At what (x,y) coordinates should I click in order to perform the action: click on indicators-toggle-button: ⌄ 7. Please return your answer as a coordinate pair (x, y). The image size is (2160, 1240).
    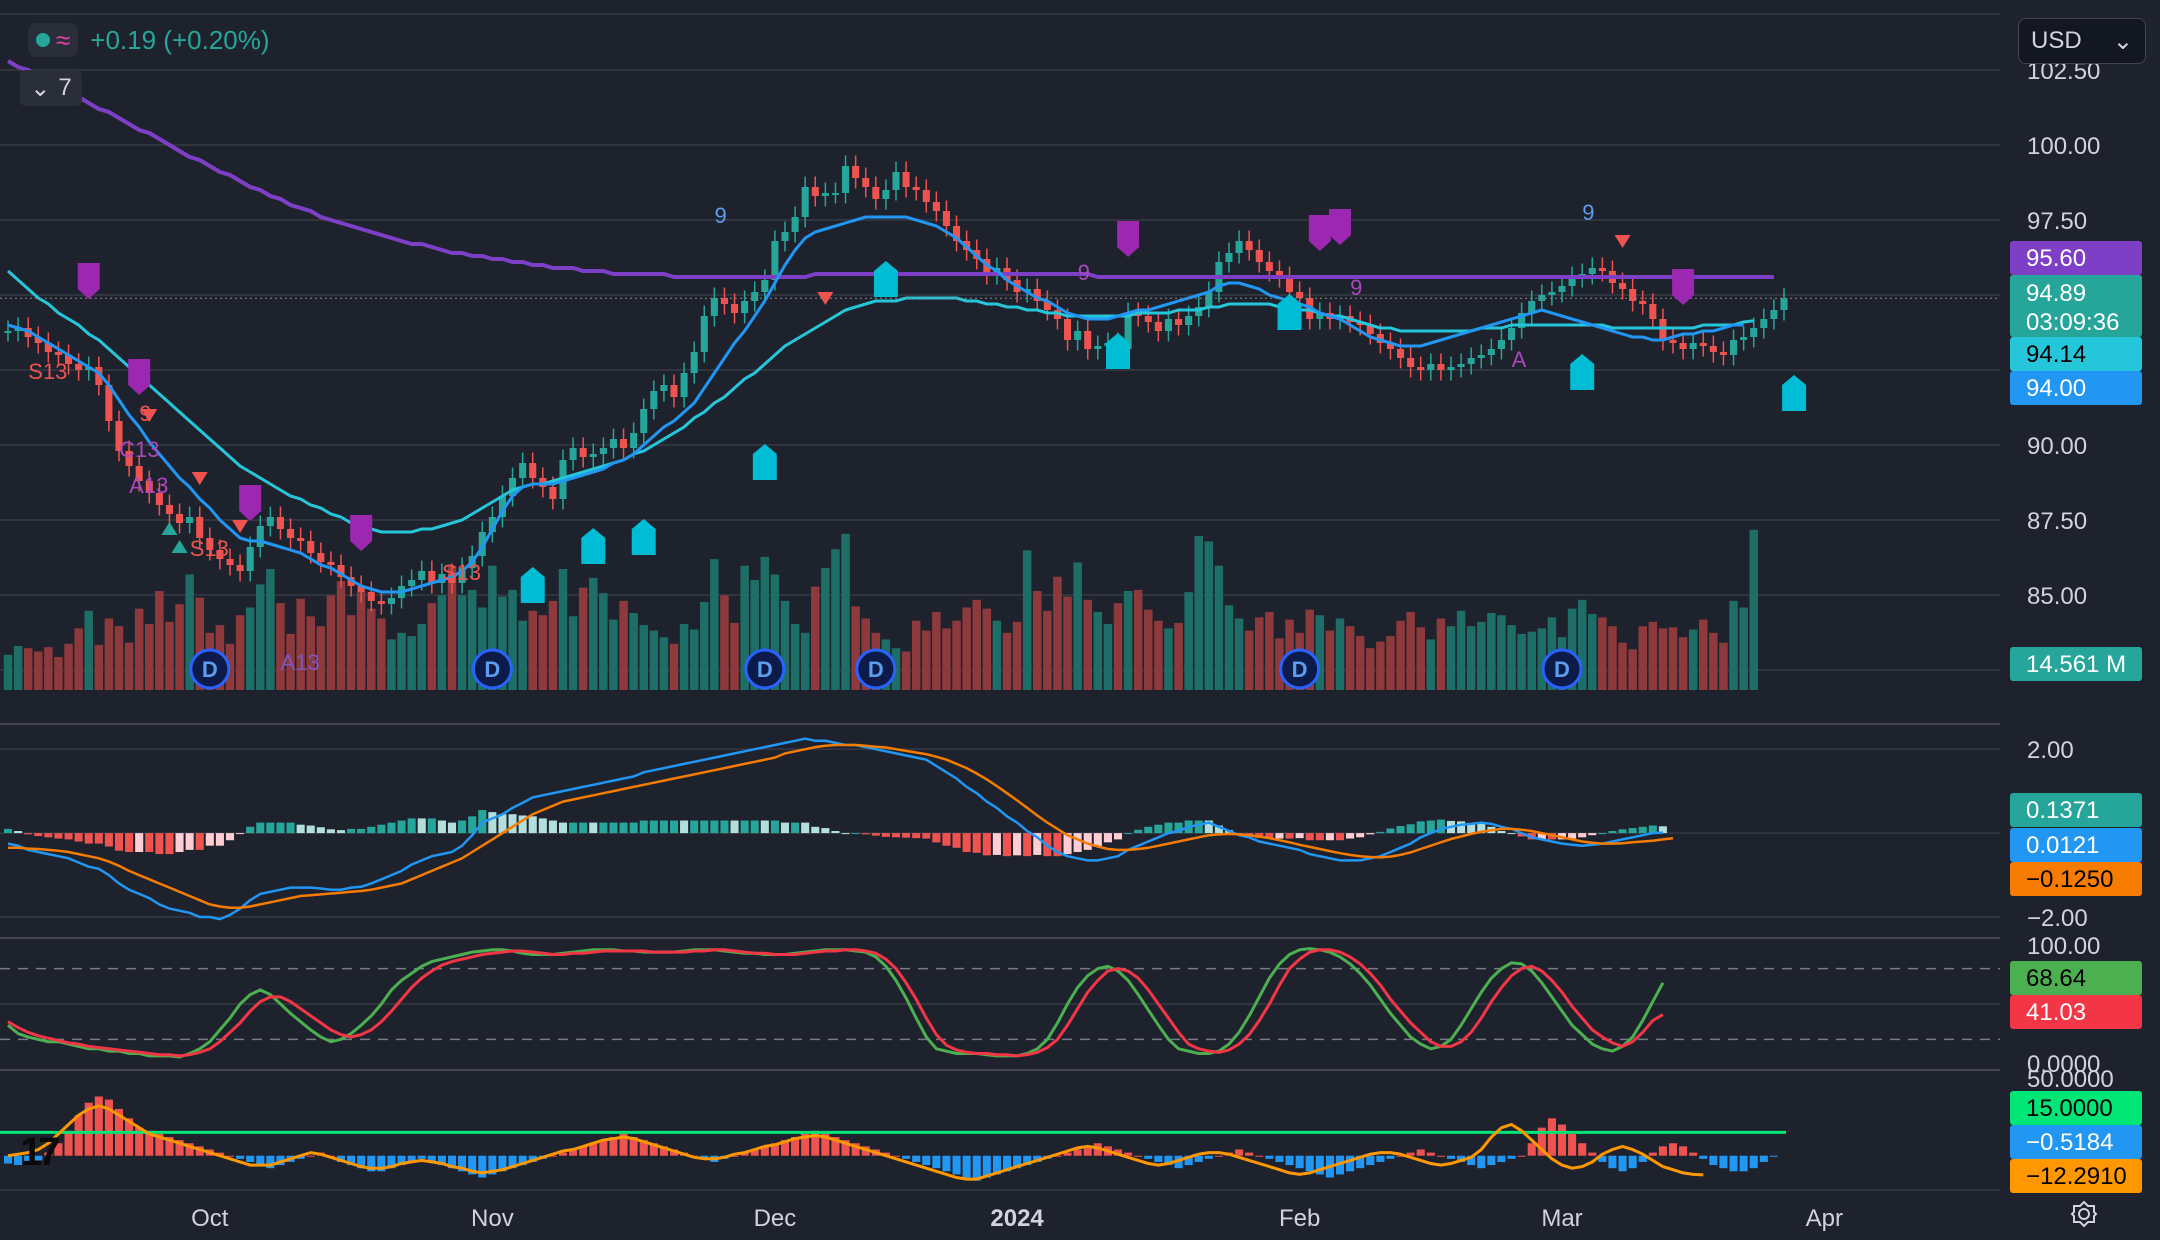
    Looking at the image, I should click on (51, 88).